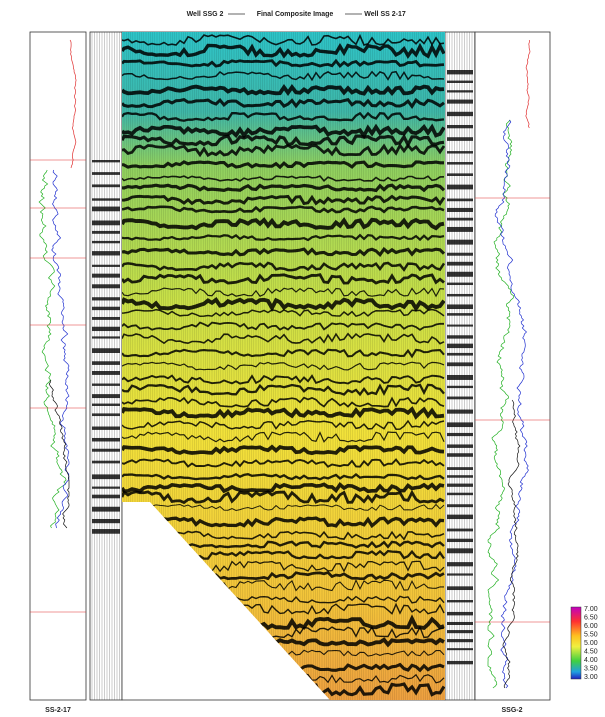 The height and width of the screenshot is (717, 605). Describe the element at coordinates (591, 677) in the screenshot. I see `colorbar-tick-label: 3.00` at that location.